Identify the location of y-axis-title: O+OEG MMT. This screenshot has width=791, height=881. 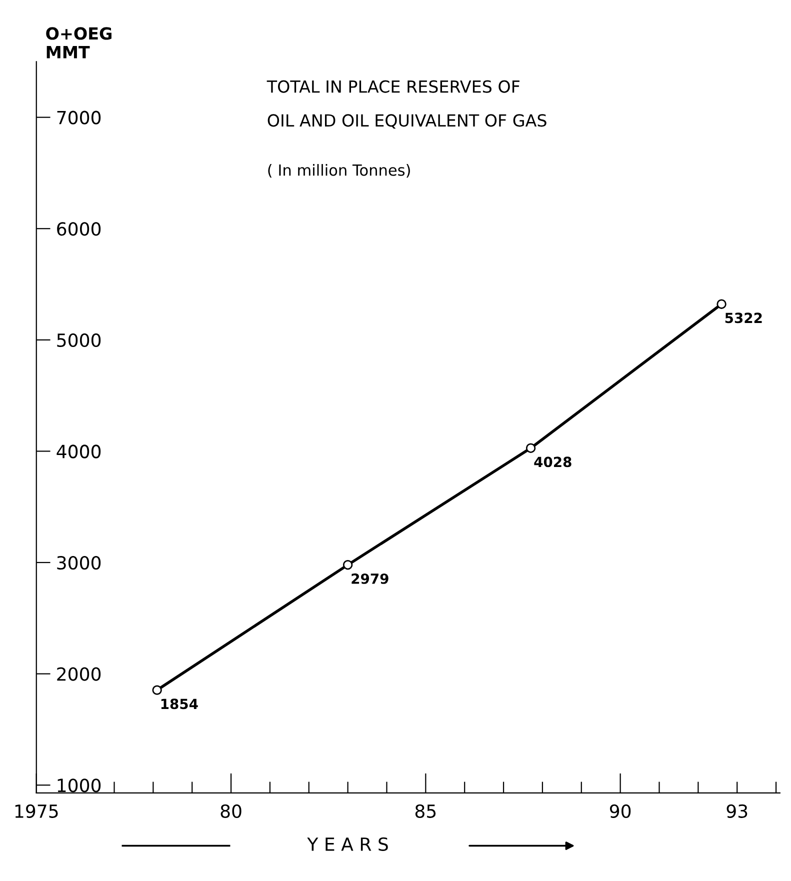
(79, 42).